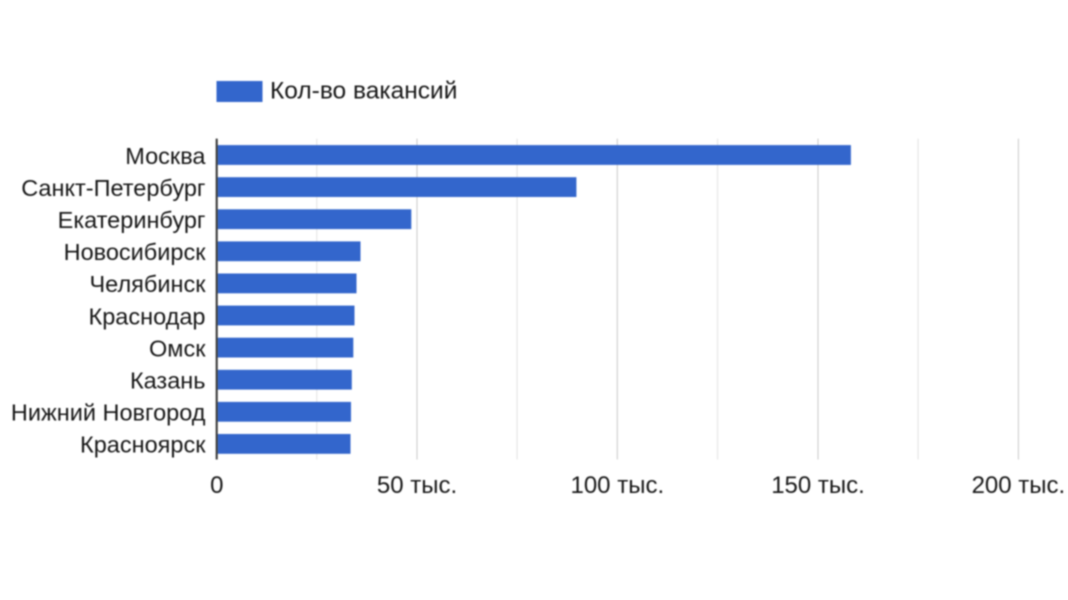  Describe the element at coordinates (148, 284) in the screenshot. I see `svg-text: Челябинск` at that location.